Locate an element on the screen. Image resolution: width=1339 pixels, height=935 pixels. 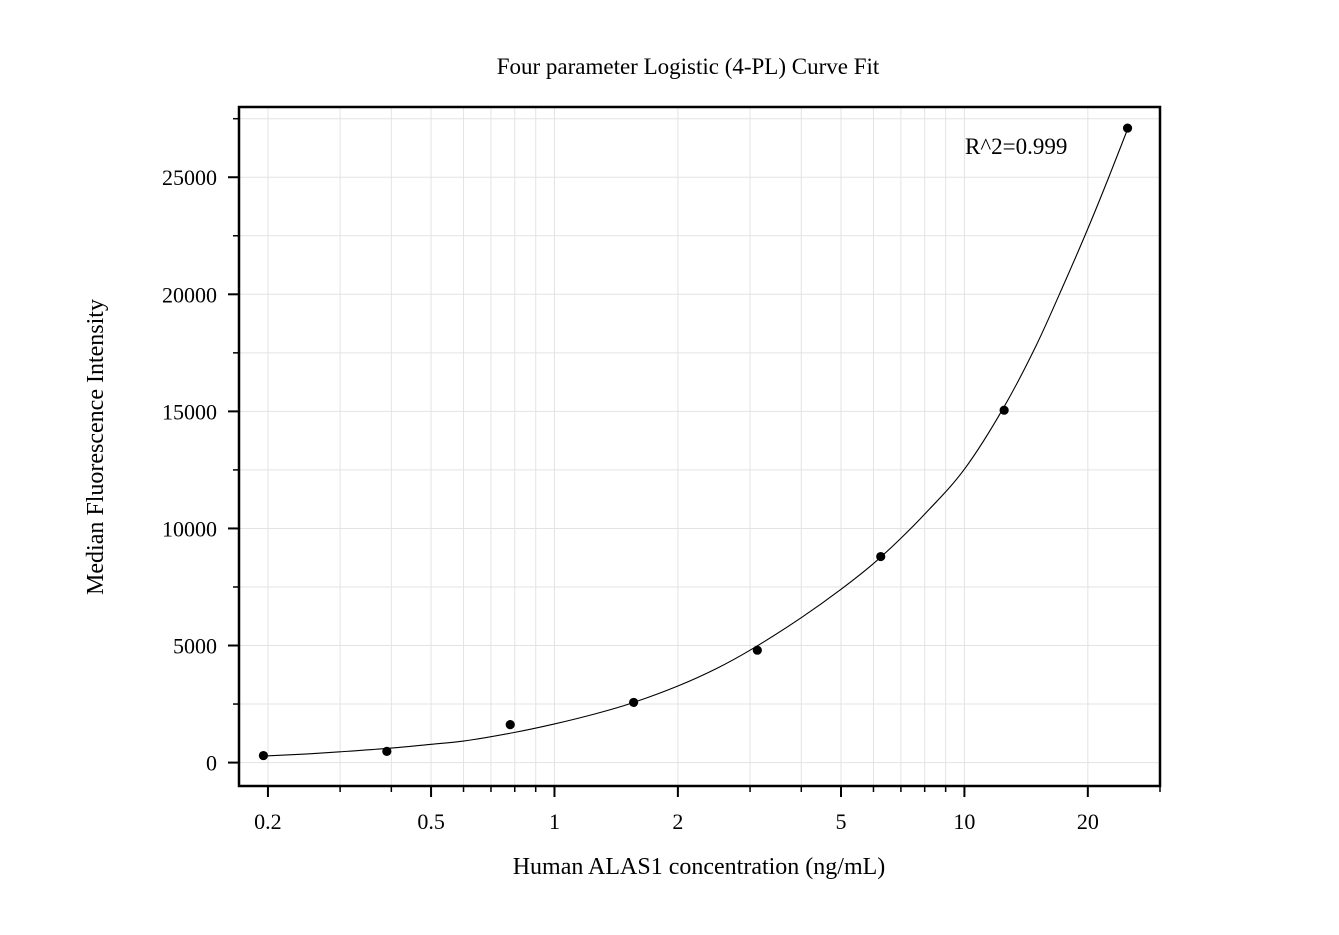
x-tick-label: 5 is located at coordinates (841, 821).